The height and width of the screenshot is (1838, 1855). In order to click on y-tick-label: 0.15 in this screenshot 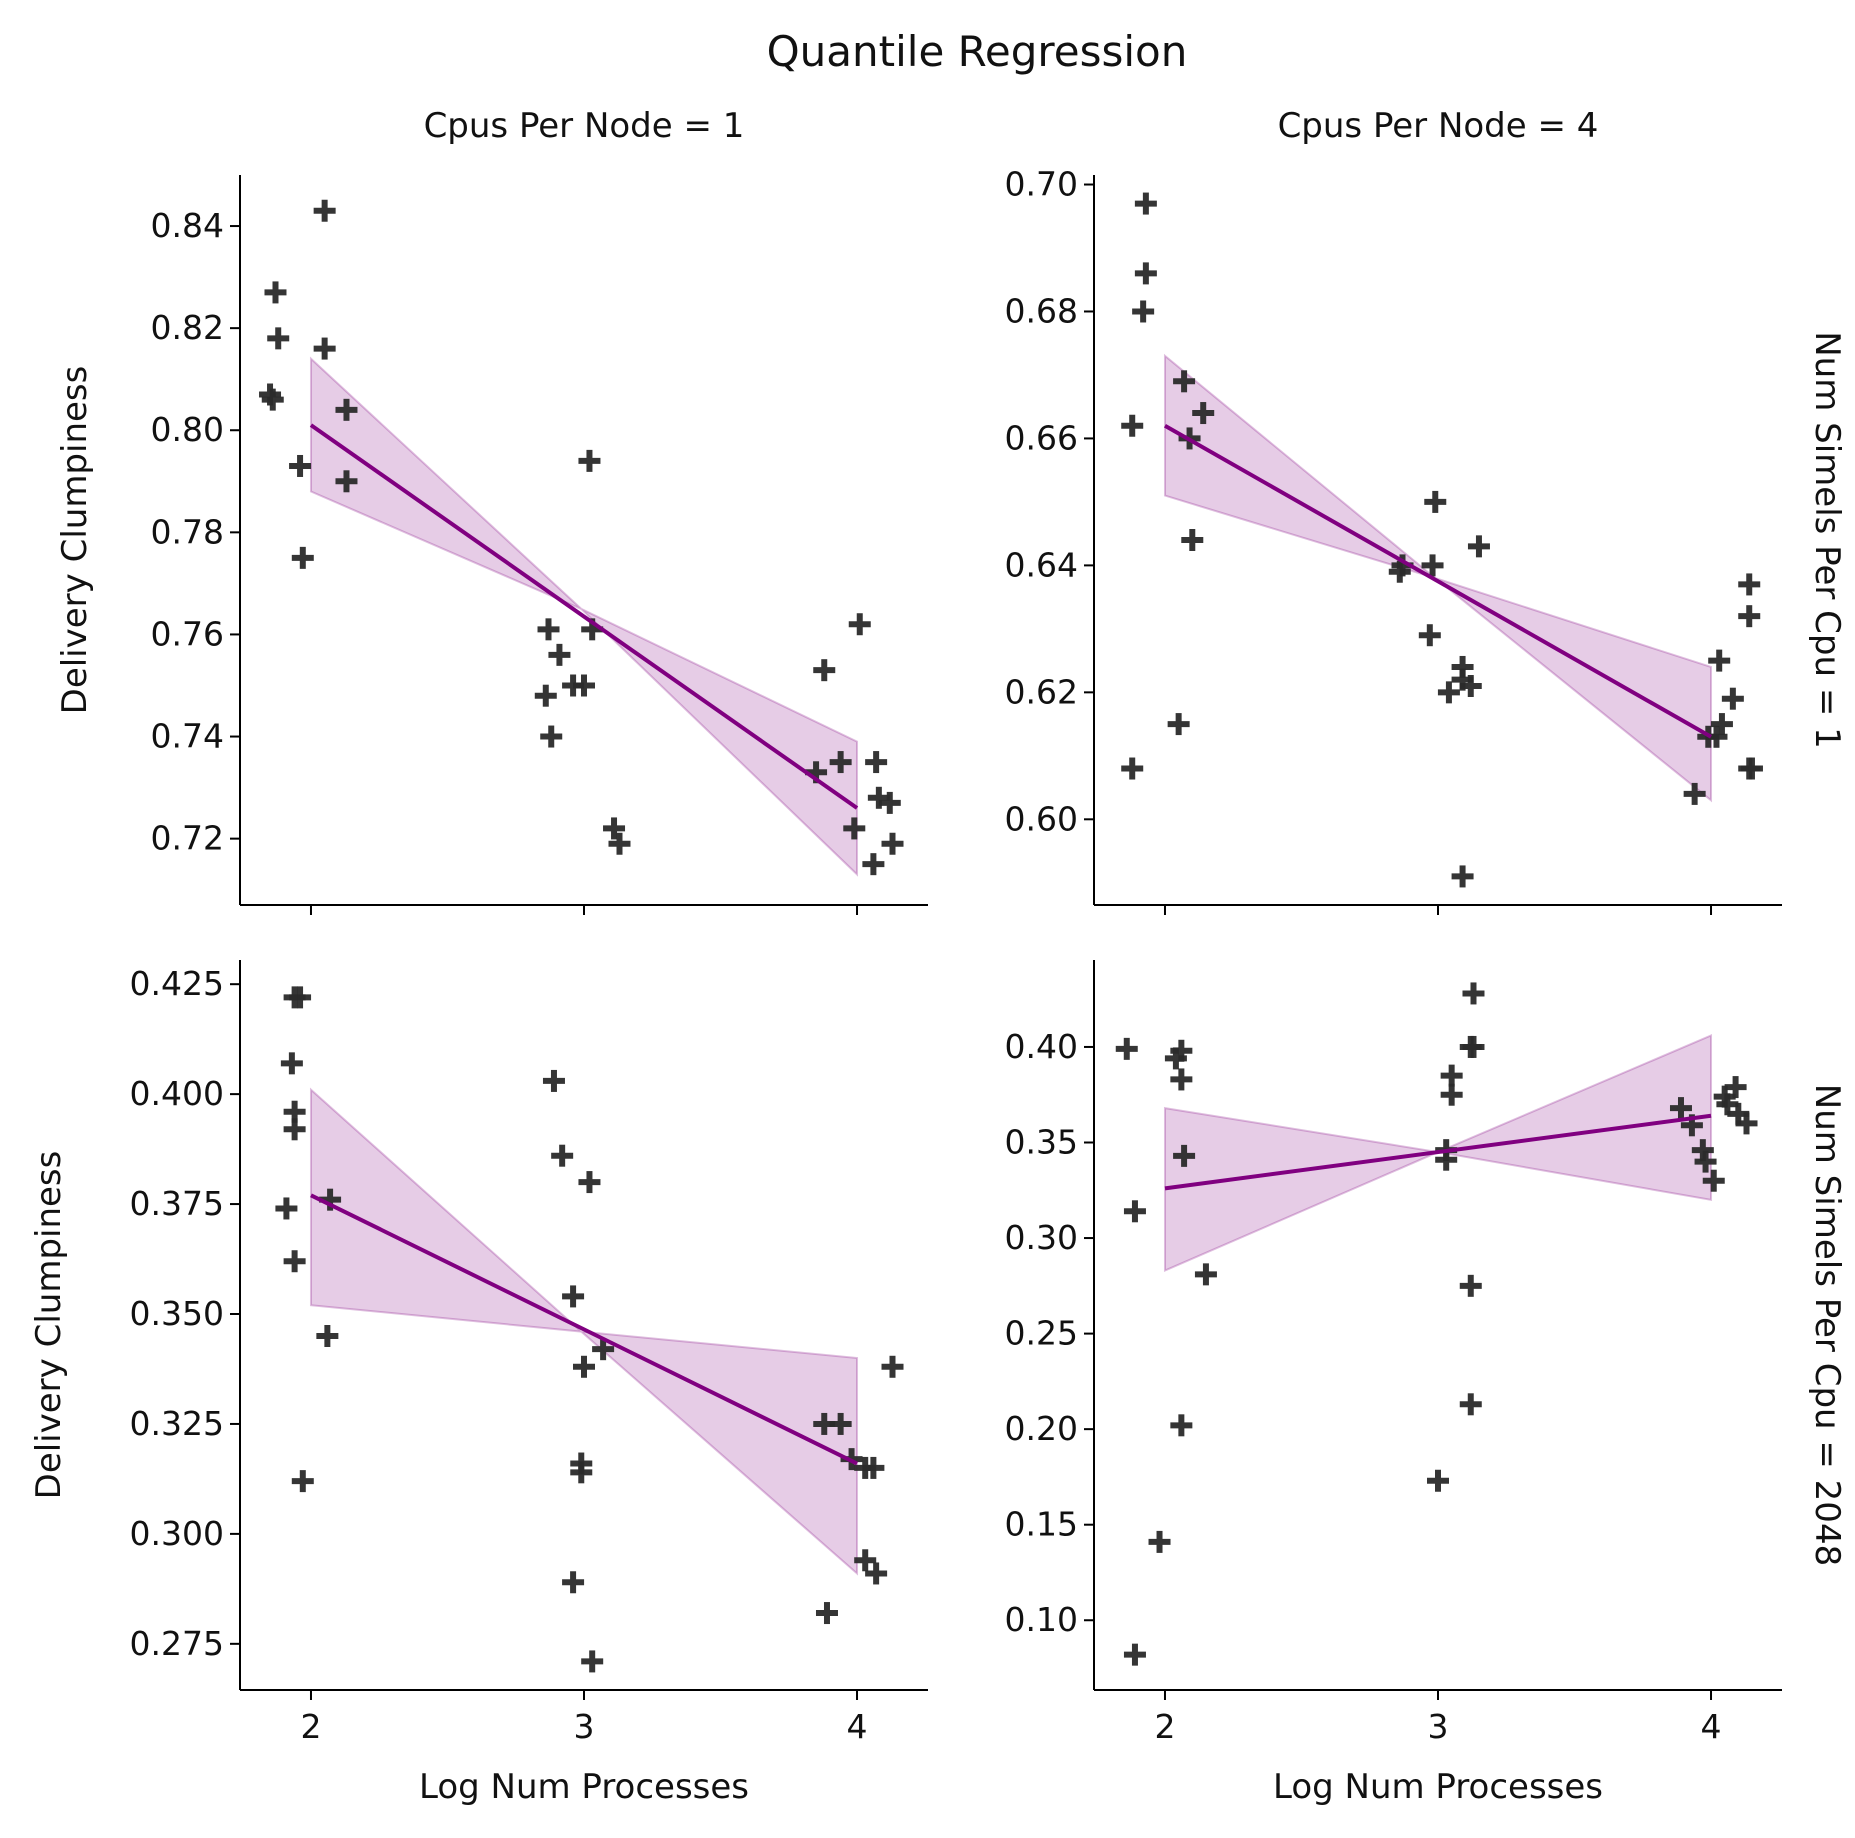, I will do `click(1041, 1524)`.